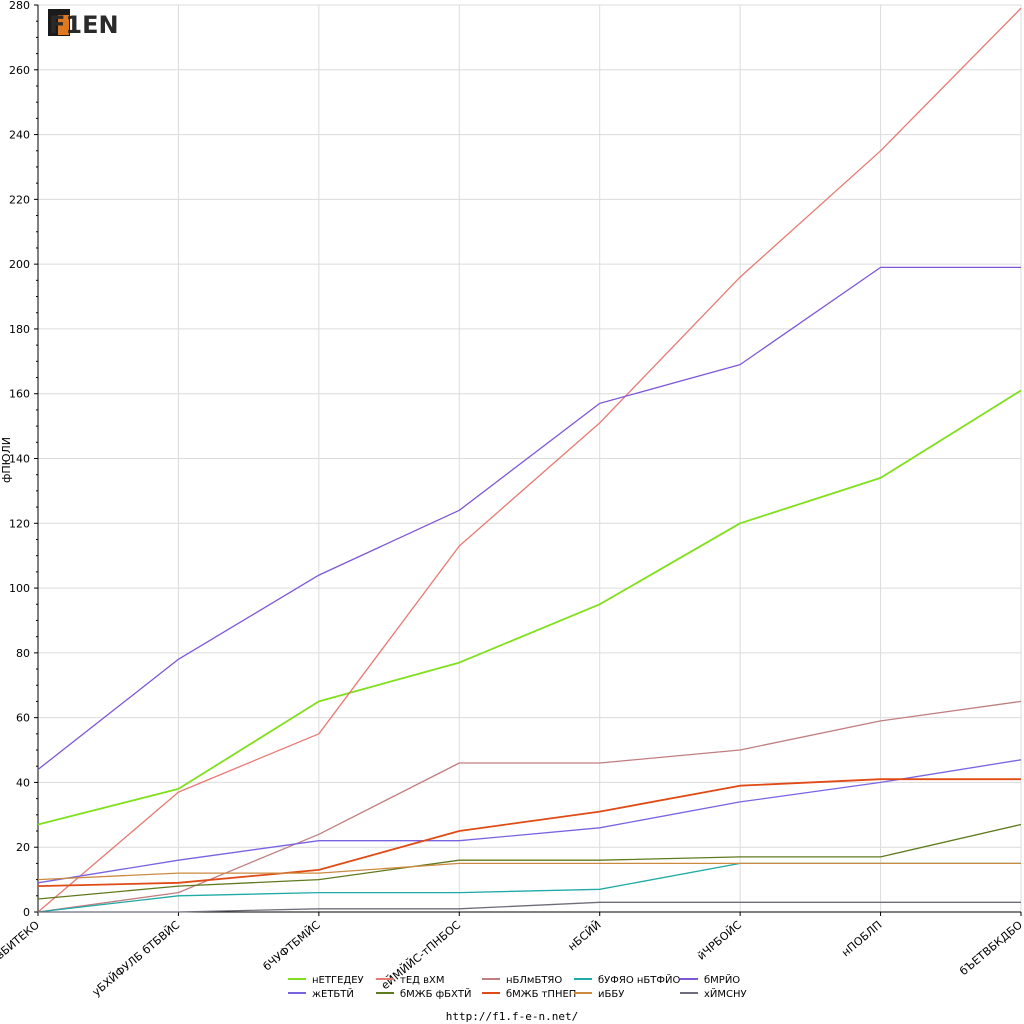 The image size is (1024, 1024). What do you see at coordinates (435, 993) in the screenshot?
I see `legend-label: бМЖБ фБХТЙ` at bounding box center [435, 993].